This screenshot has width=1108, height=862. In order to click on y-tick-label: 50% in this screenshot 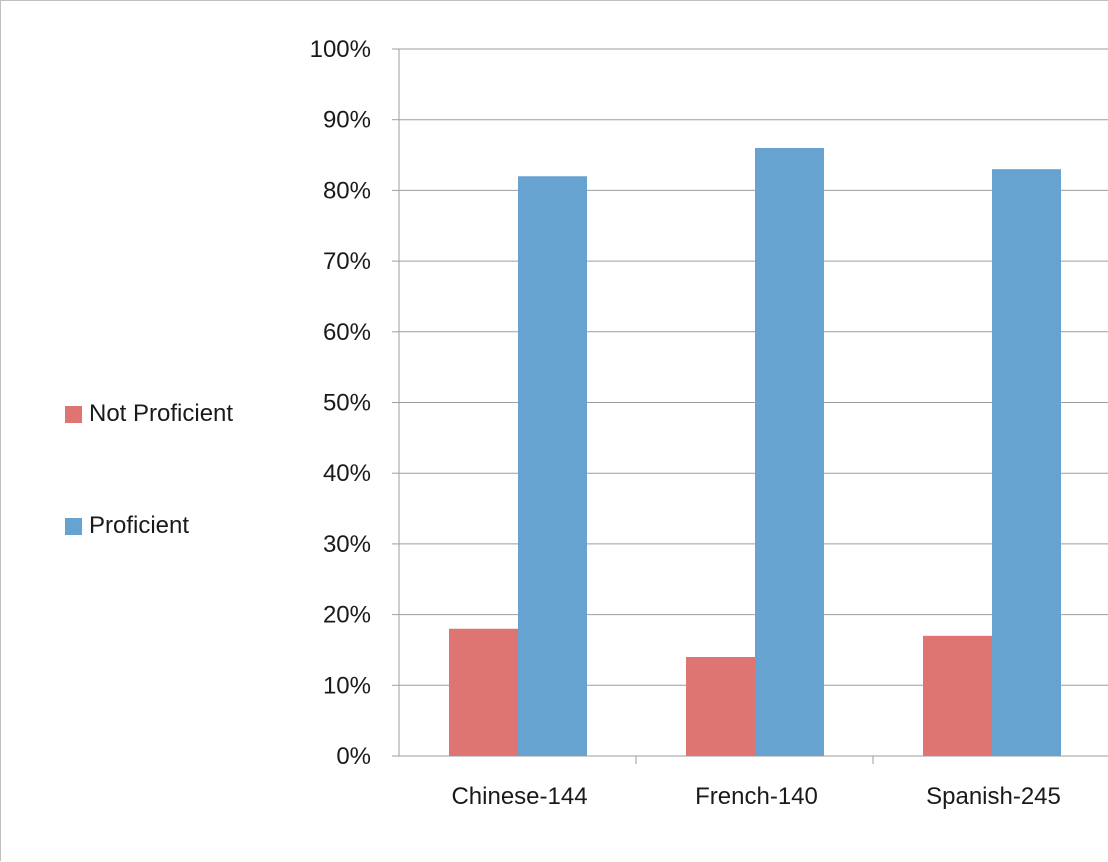, I will do `click(347, 403)`.